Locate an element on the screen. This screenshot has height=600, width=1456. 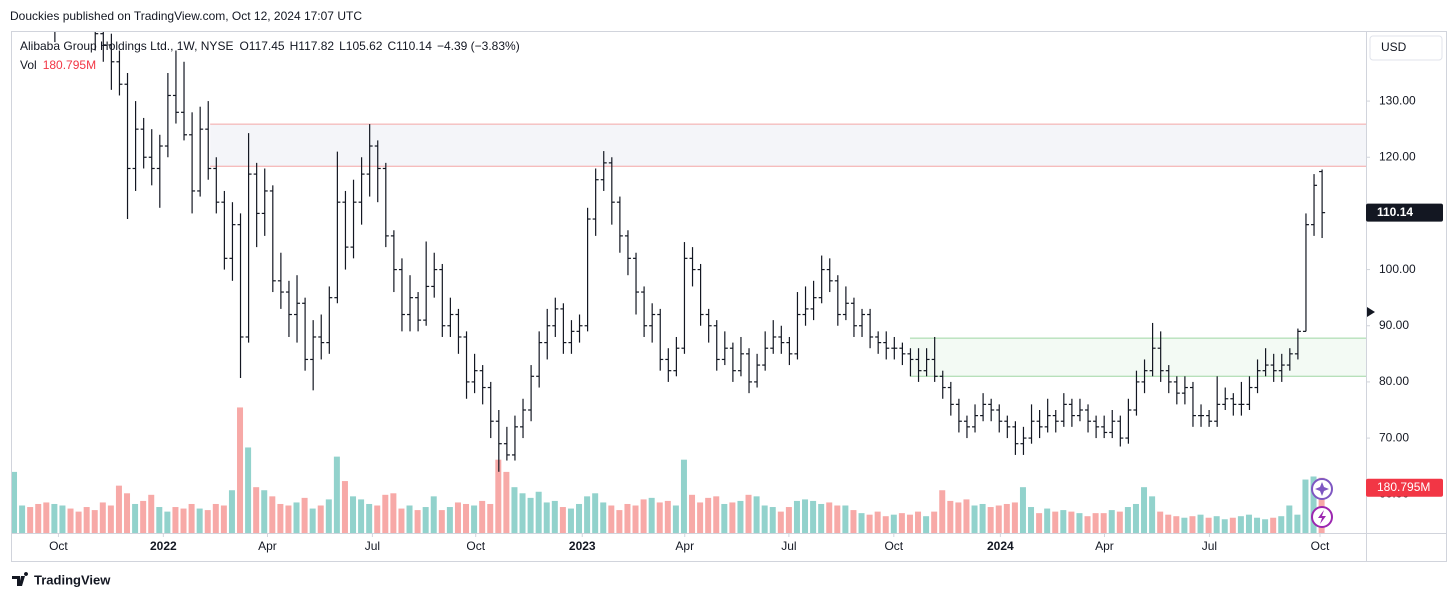
ohlc-key: O is located at coordinates (243, 46).